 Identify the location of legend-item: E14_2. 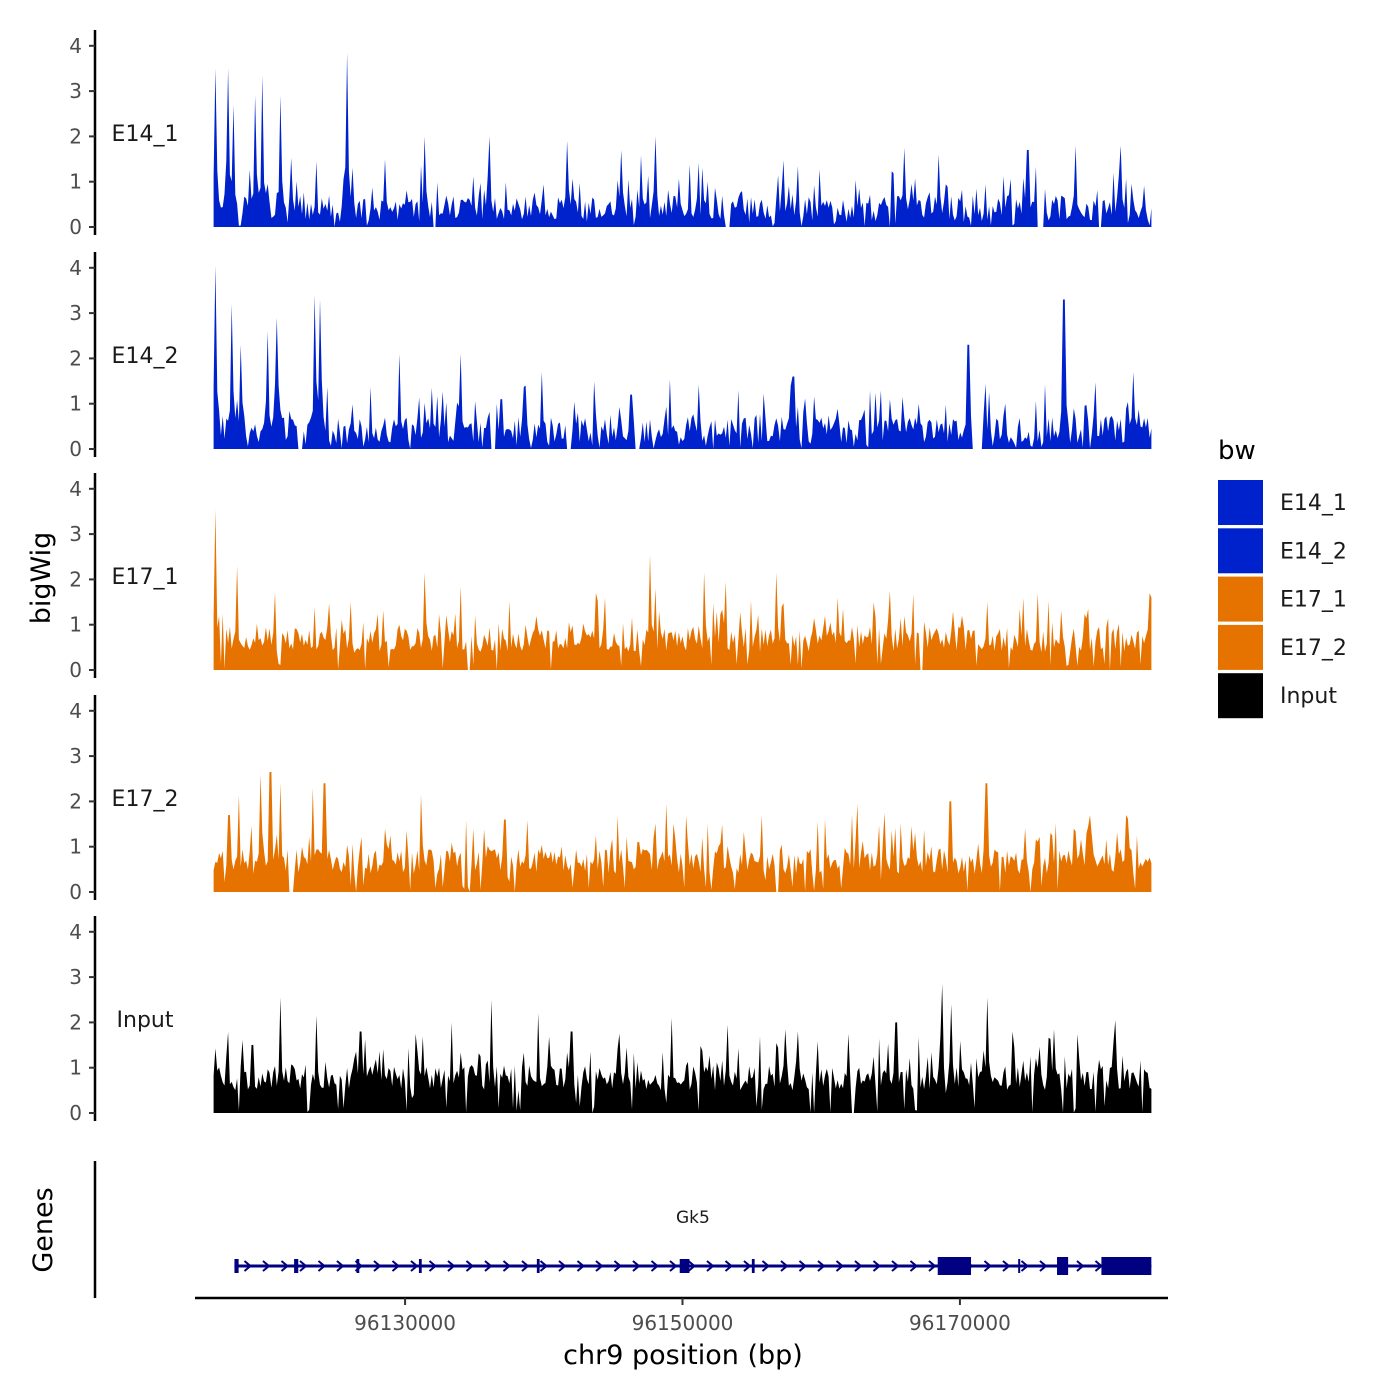
(1282, 551).